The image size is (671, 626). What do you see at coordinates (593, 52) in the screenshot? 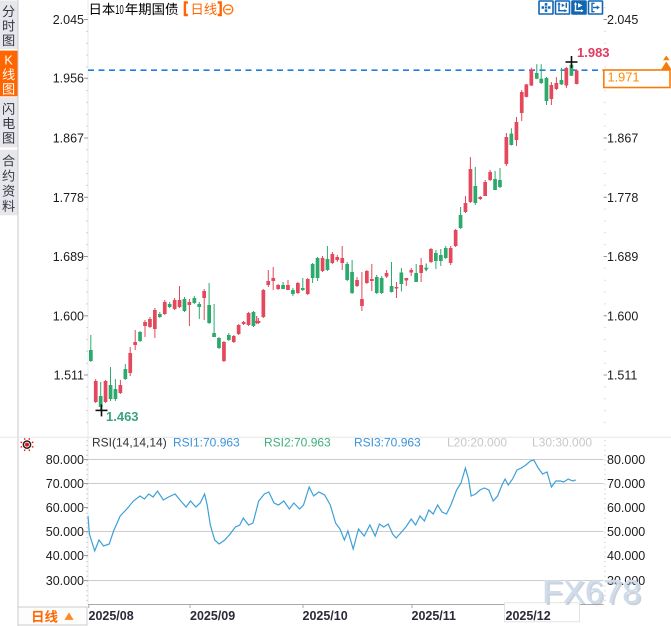
I see `svg-text: 1.983` at bounding box center [593, 52].